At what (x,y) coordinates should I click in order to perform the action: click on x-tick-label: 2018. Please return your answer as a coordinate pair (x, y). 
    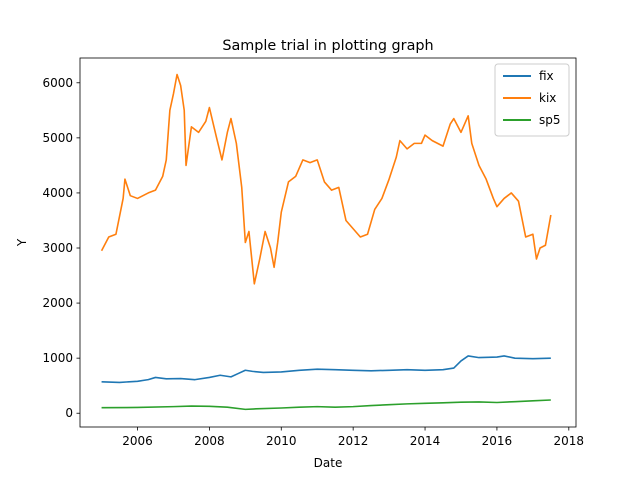
    Looking at the image, I should click on (569, 441).